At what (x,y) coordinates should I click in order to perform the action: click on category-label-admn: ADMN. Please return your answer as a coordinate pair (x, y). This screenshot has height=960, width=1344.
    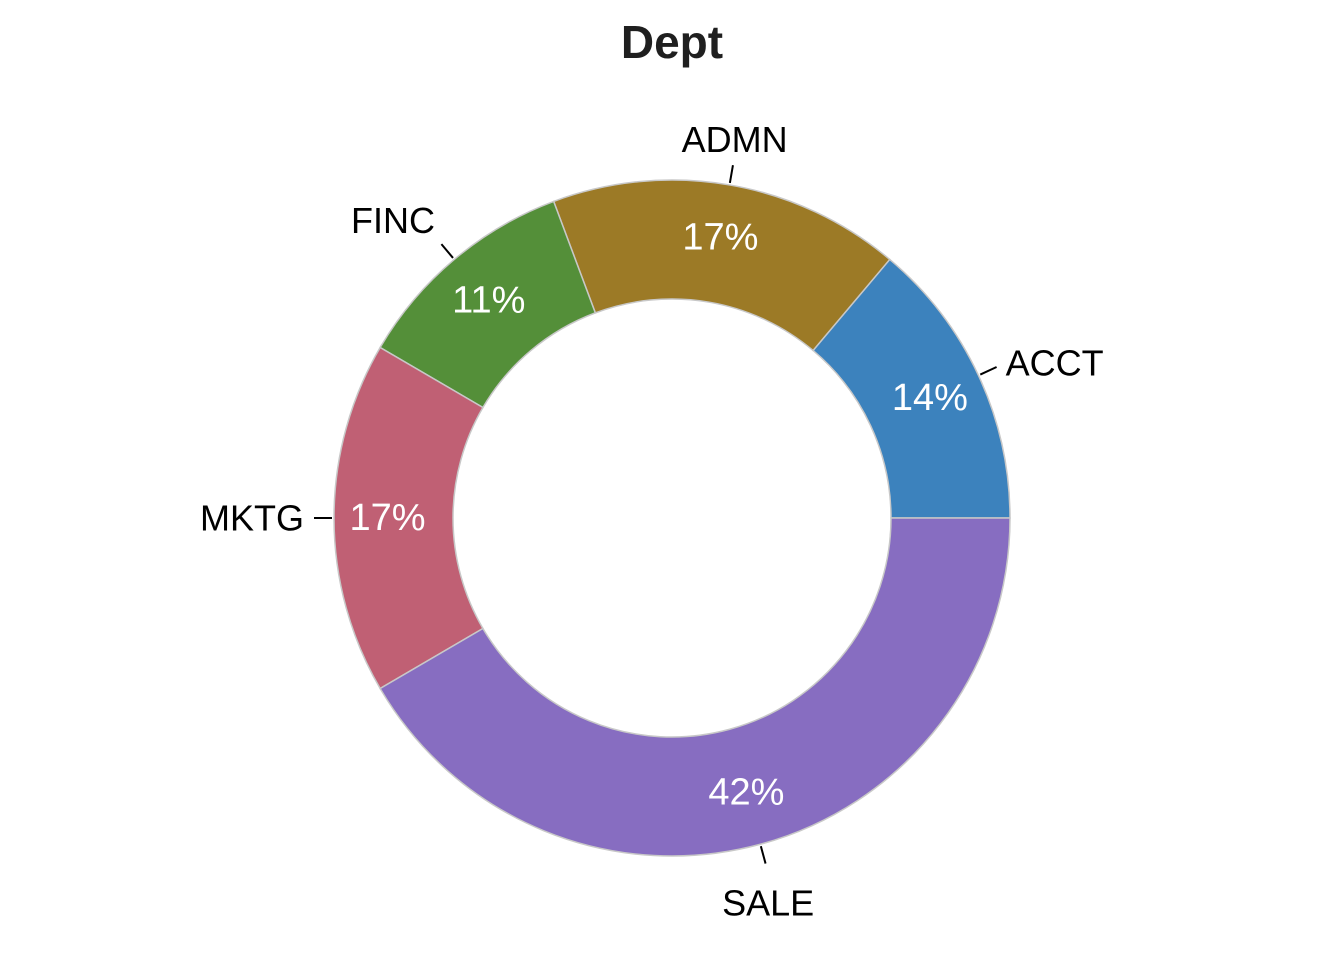
    Looking at the image, I should click on (735, 139).